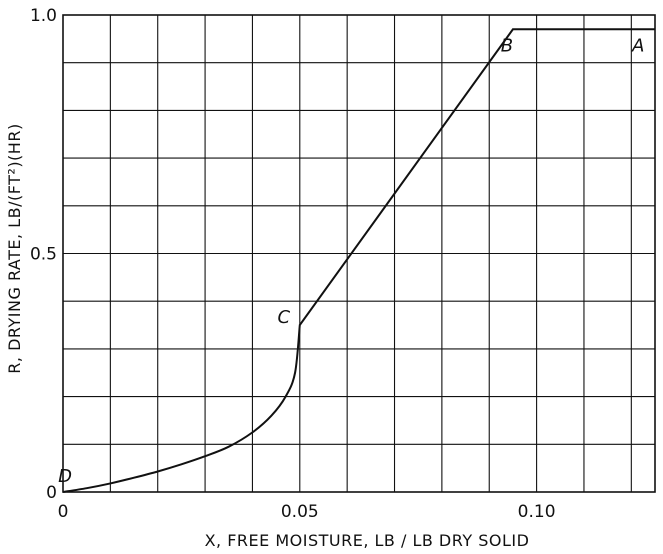 This screenshot has width=663, height=554. What do you see at coordinates (507, 45) in the screenshot?
I see `point-label-b: B` at bounding box center [507, 45].